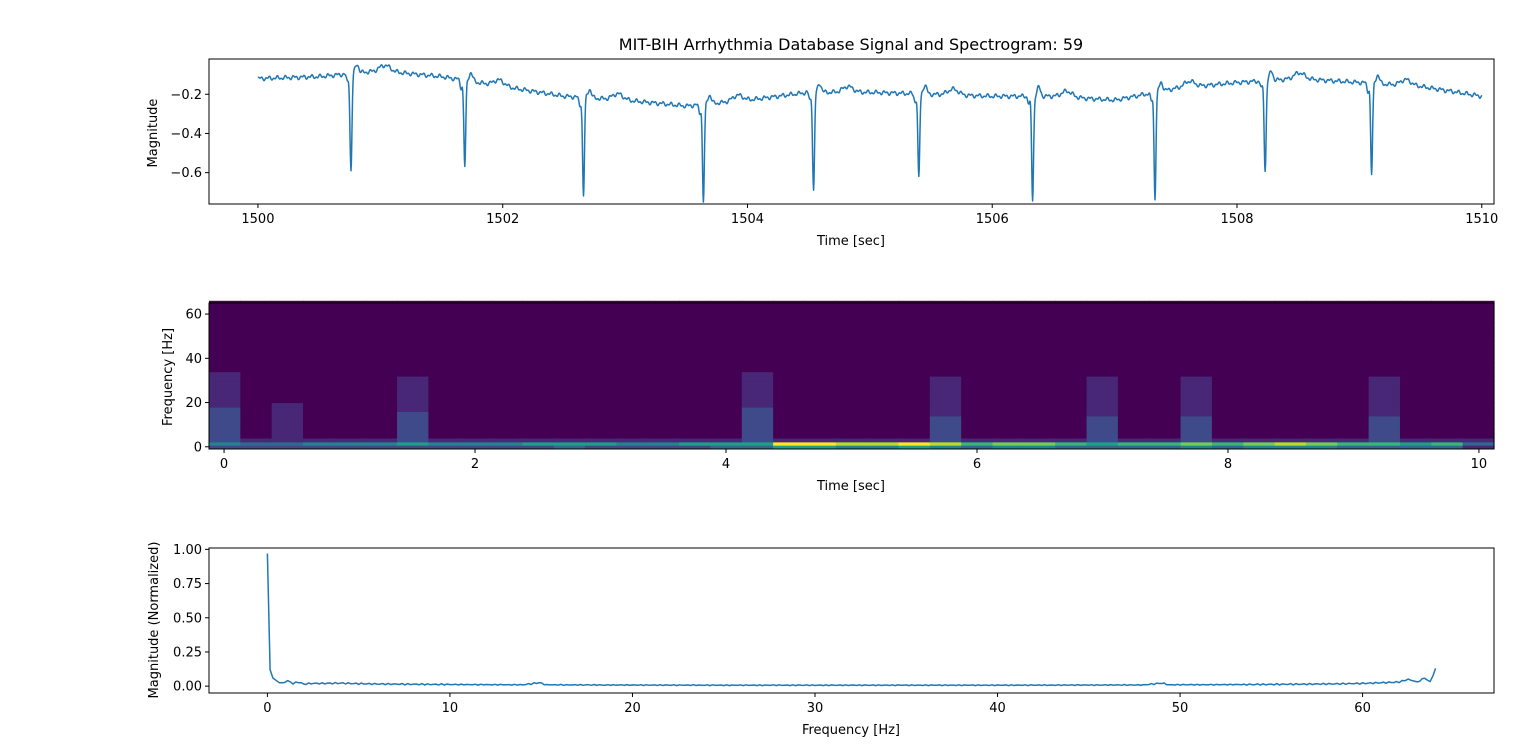 Image resolution: width=1536 pixels, height=754 pixels. Describe the element at coordinates (851, 620) in the screenshot. I see `spectrum-plot-area` at that location.